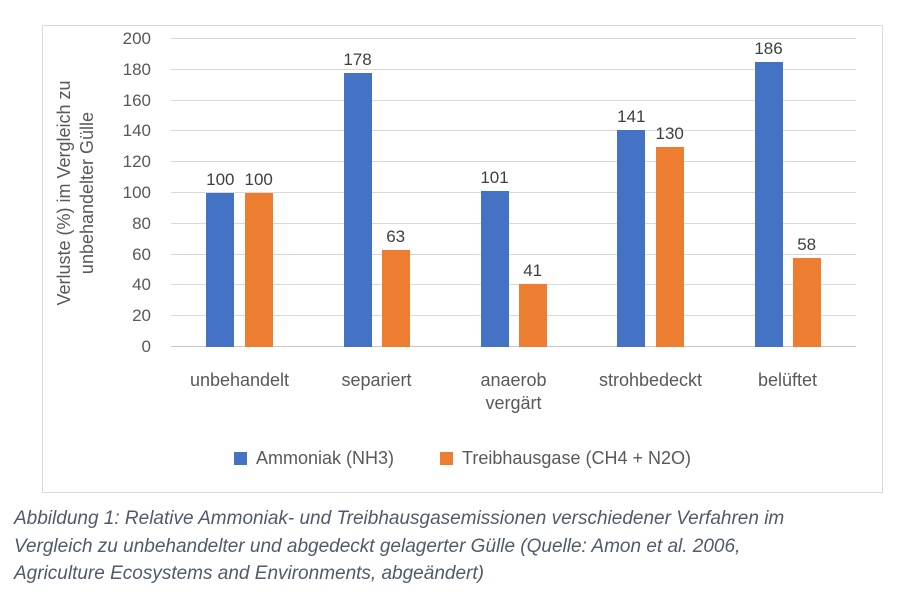 The image size is (900, 600). What do you see at coordinates (669, 133) in the screenshot?
I see `bar-value-label: 130` at bounding box center [669, 133].